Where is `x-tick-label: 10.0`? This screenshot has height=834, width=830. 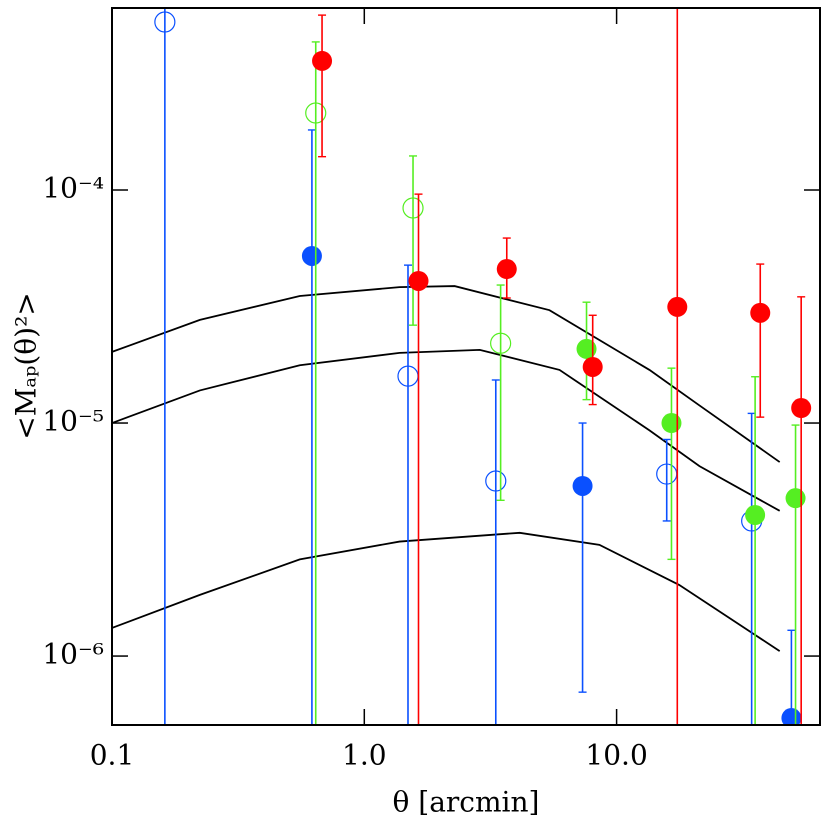 x-tick-label: 10.0 is located at coordinates (616, 755).